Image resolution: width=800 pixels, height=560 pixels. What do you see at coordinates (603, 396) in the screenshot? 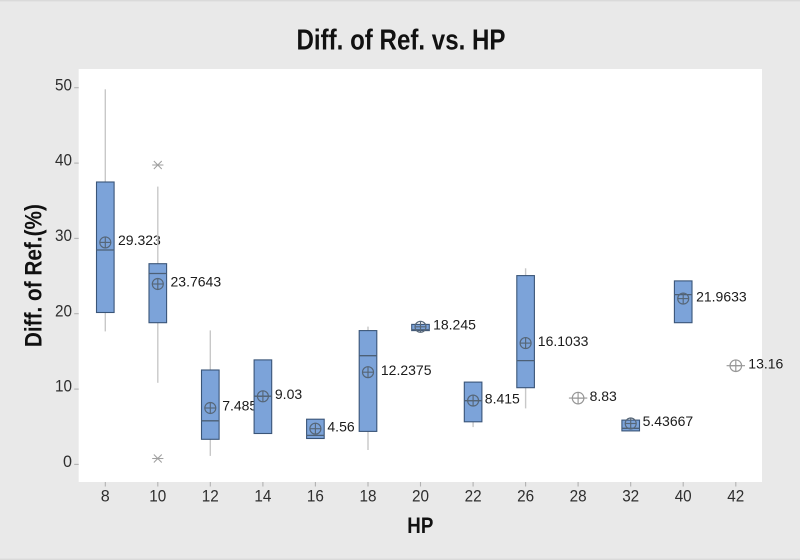
I see `svg-text: 8.83` at bounding box center [603, 396].